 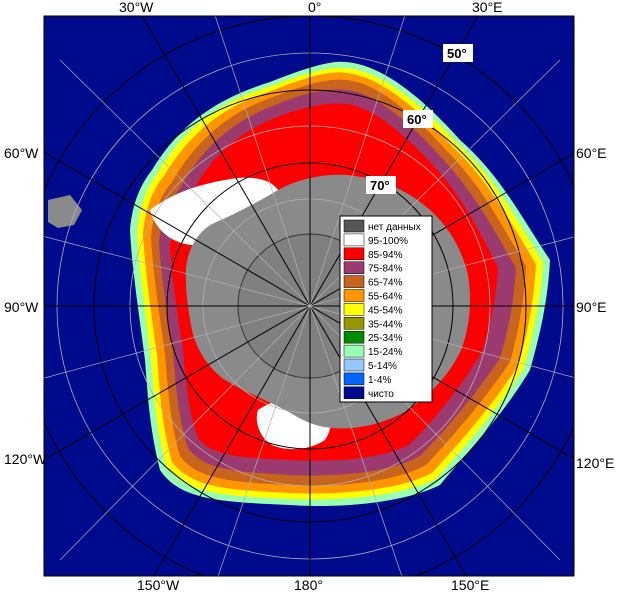 I want to click on legend-label: 45-54%, so click(x=385, y=310).